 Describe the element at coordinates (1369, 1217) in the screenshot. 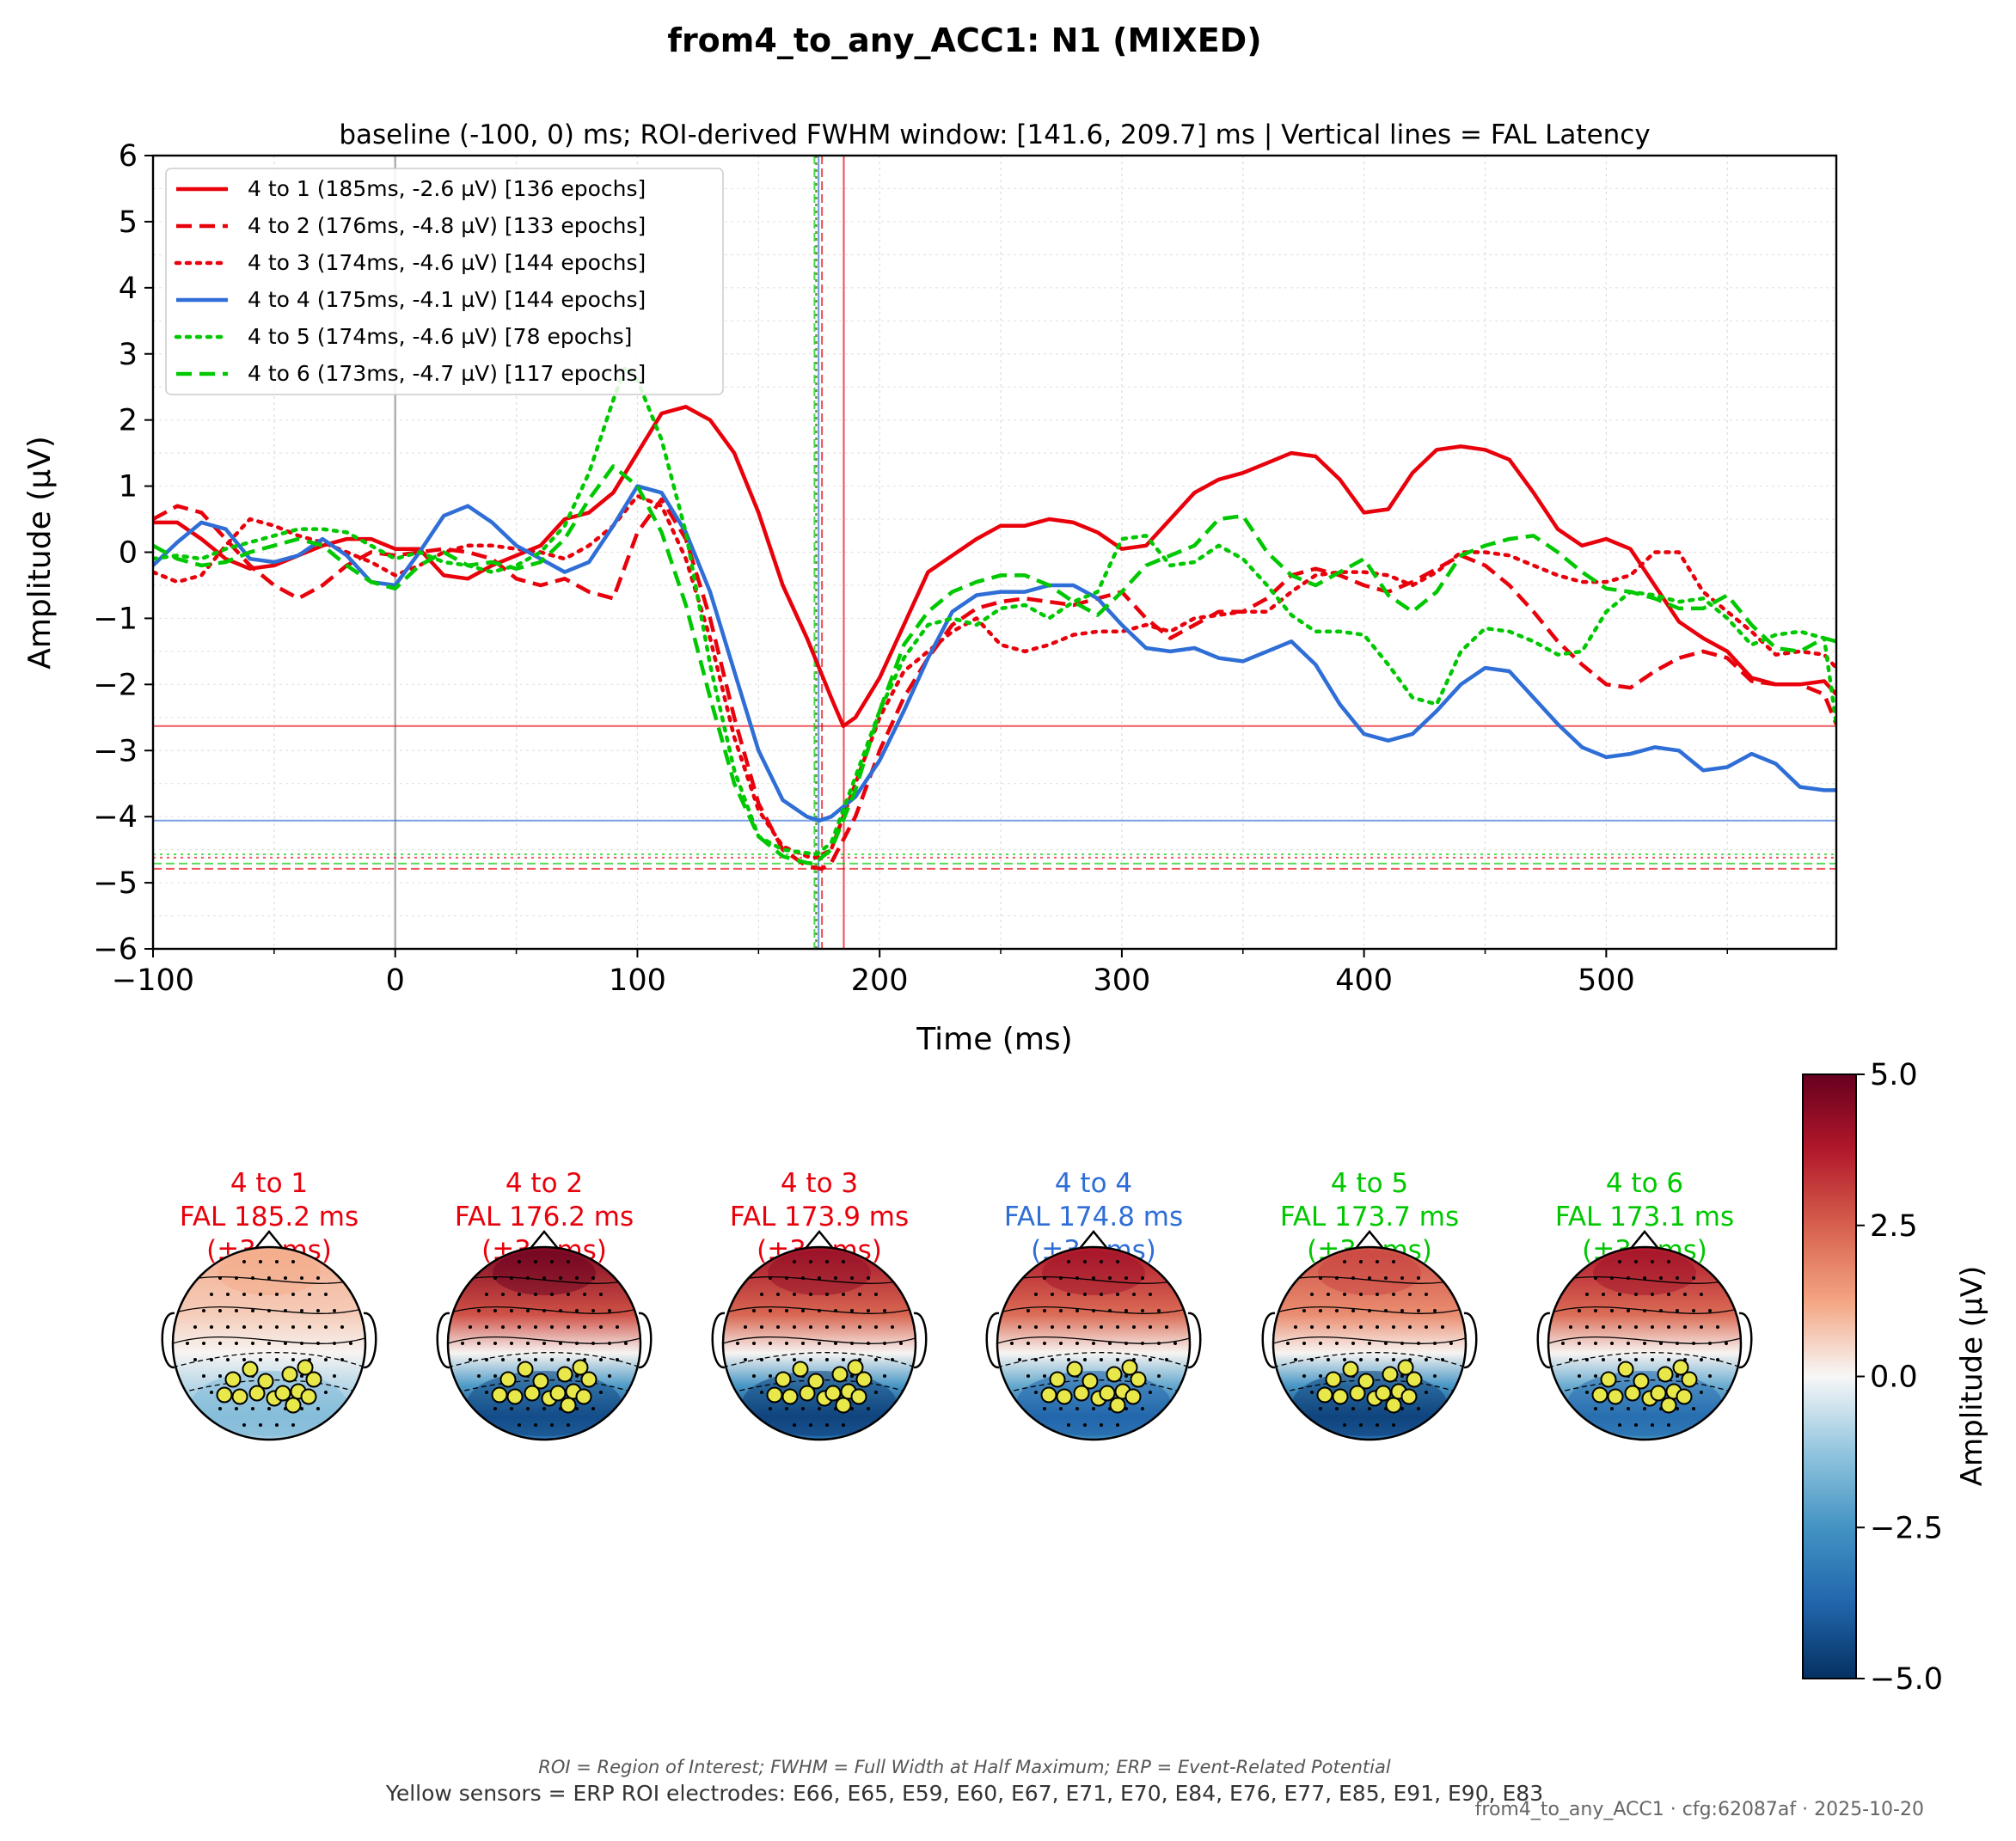

I see `topomap-fal: FAL 173.7 ms` at that location.